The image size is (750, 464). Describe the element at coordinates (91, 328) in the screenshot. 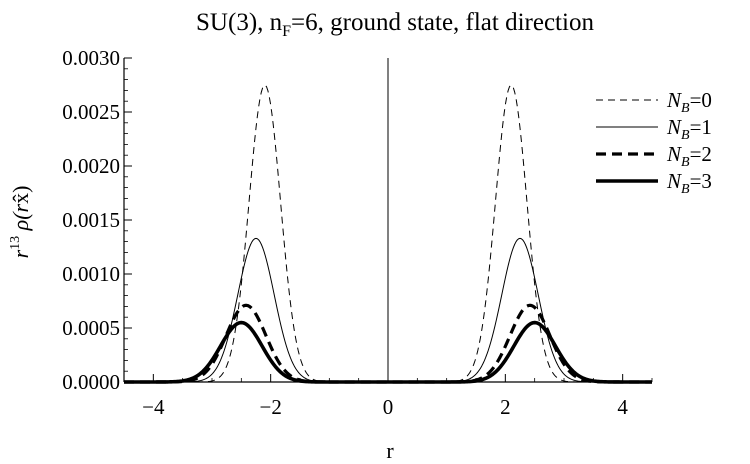

I see `y-tick-label: 0.0005` at that location.